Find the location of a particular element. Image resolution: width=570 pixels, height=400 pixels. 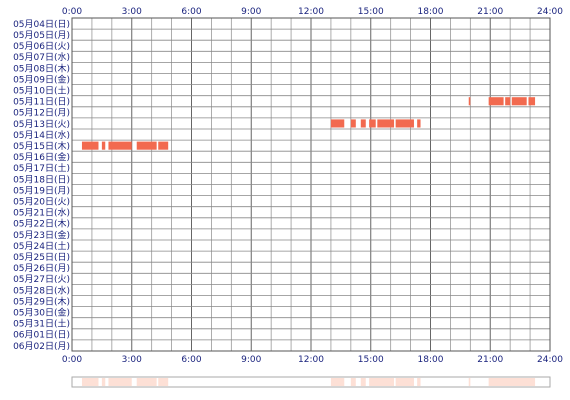

x-tick-label-top: 24:00 is located at coordinates (550, 12).